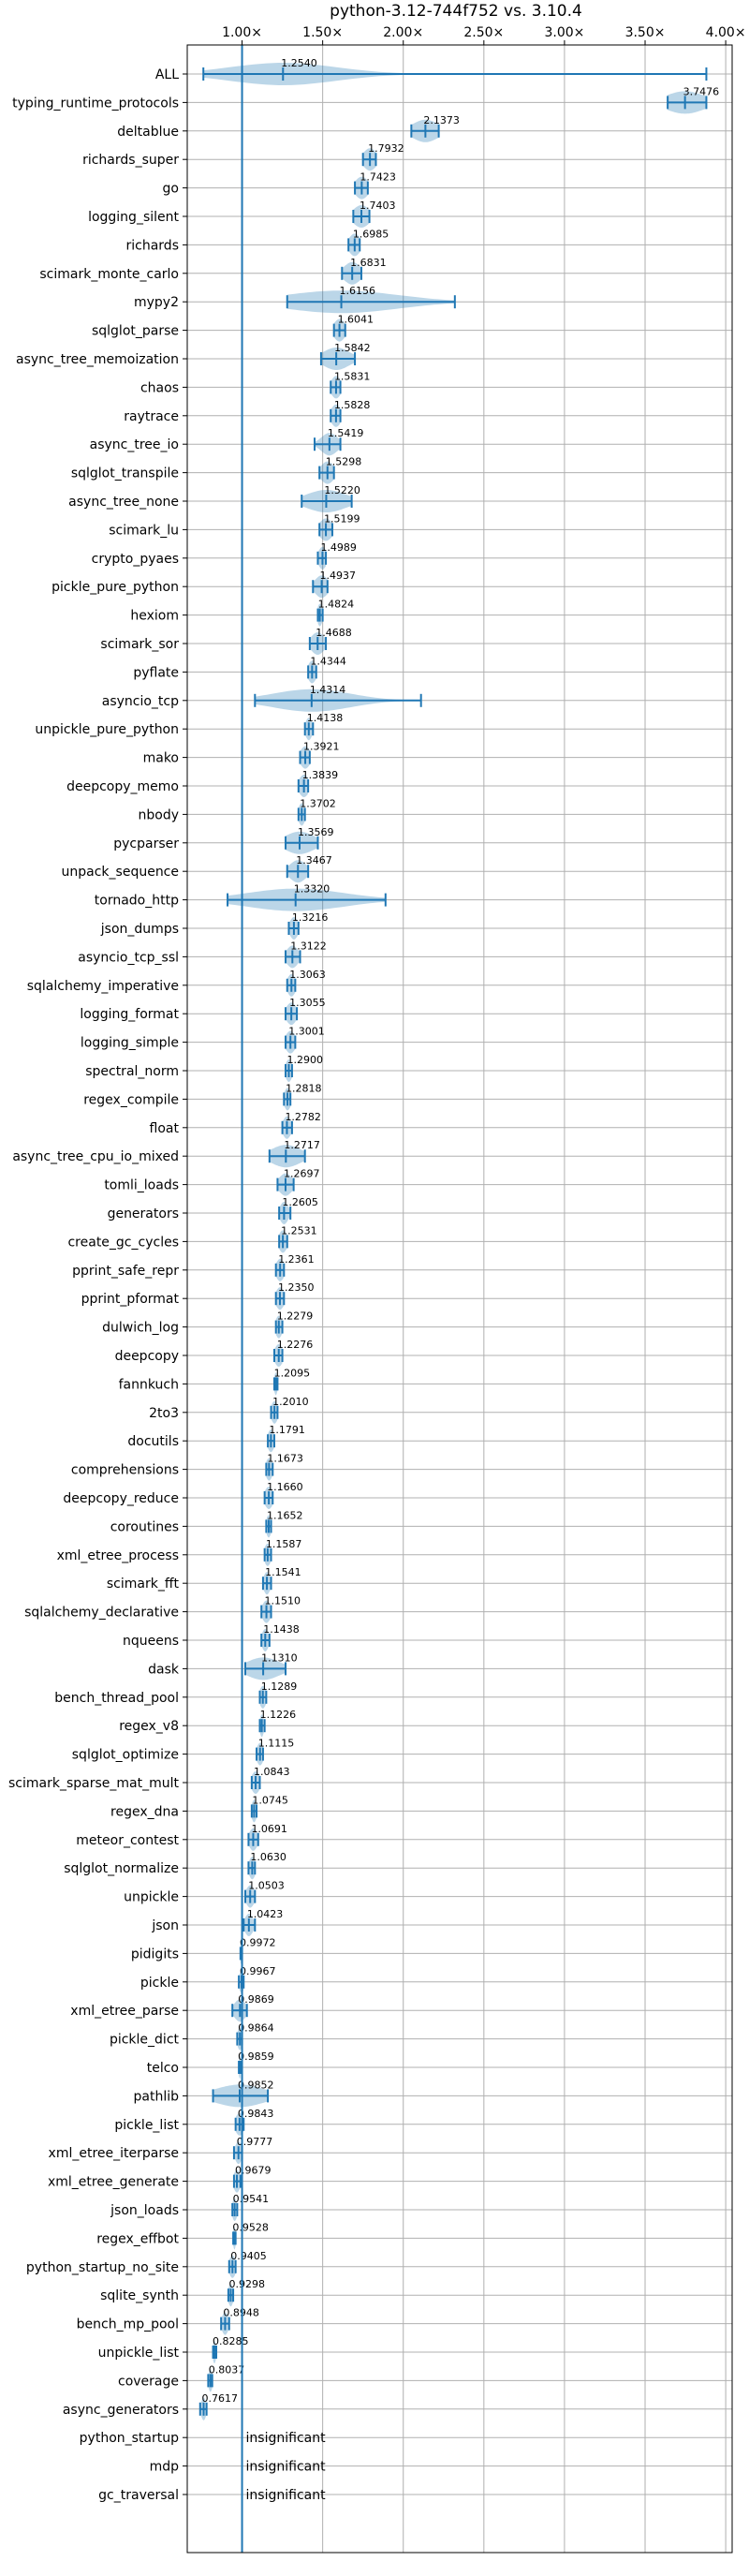  What do you see at coordinates (386, 148) in the screenshot?
I see `value-label: 1.7932` at bounding box center [386, 148].